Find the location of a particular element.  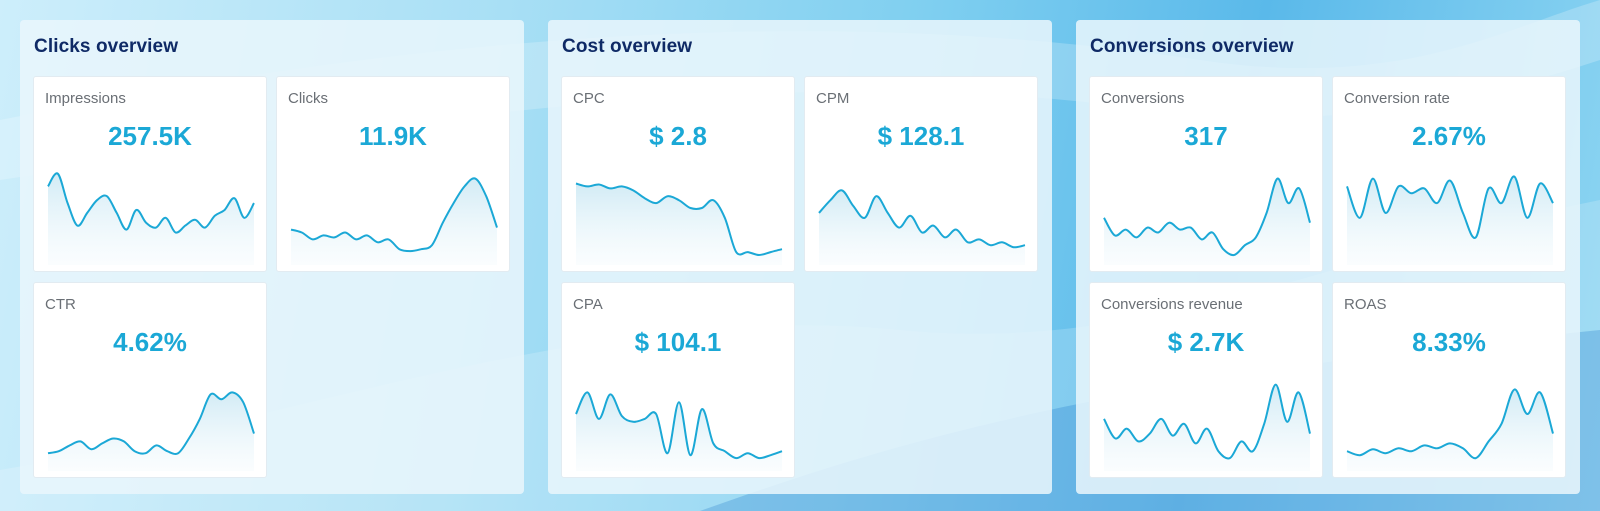

metric-card-conversion-rate: Conversion rate 2.67% is located at coordinates (1449, 174).